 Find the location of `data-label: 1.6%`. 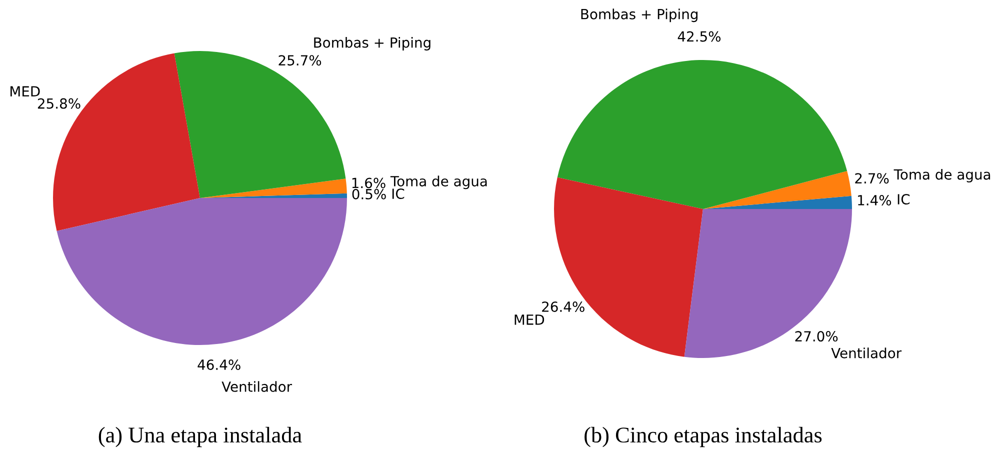

data-label: 1.6% is located at coordinates (369, 183).